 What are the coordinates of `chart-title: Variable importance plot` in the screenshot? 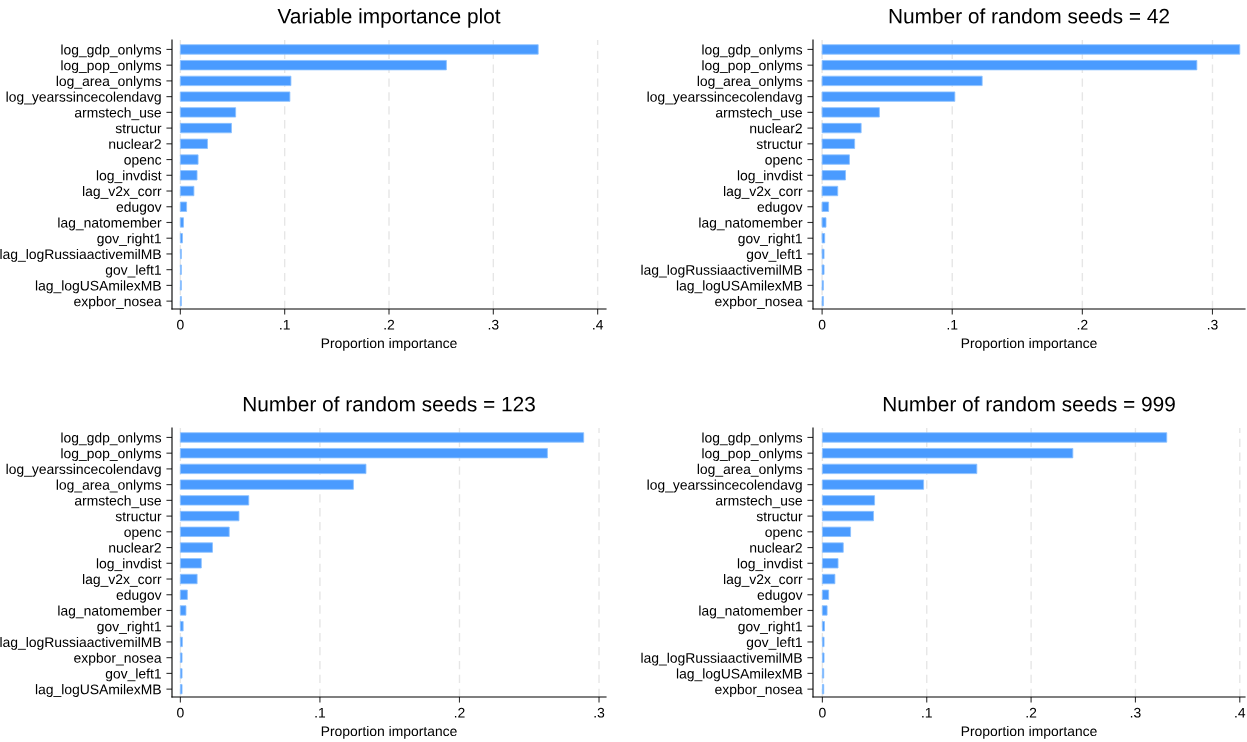 It's located at (389, 18).